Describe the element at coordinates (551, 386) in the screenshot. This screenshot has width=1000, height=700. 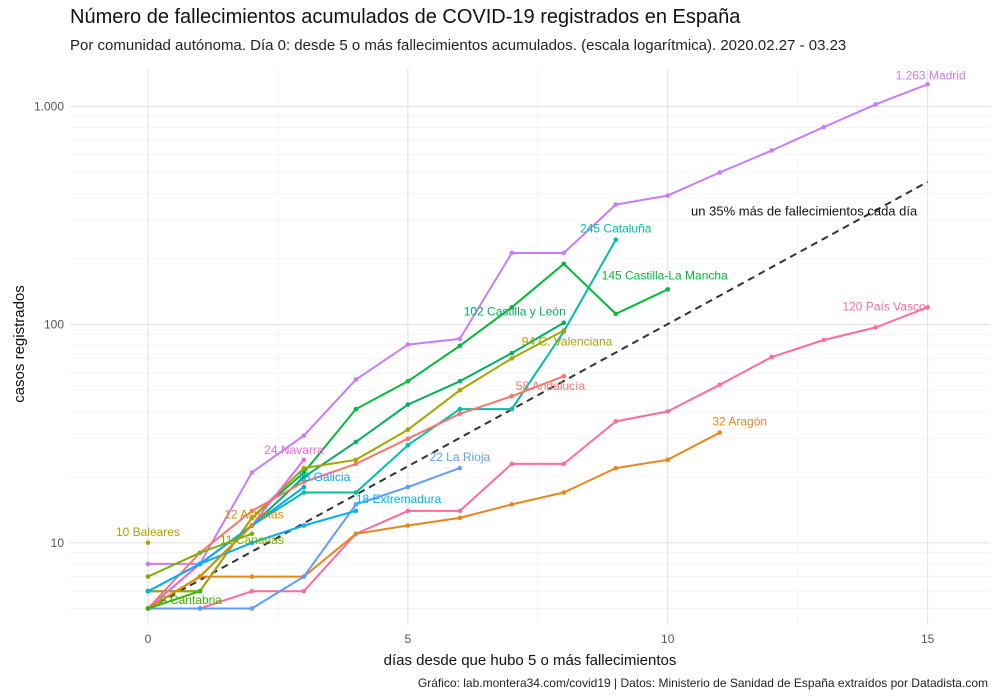
I see `series-label: 58 Andalucía` at that location.